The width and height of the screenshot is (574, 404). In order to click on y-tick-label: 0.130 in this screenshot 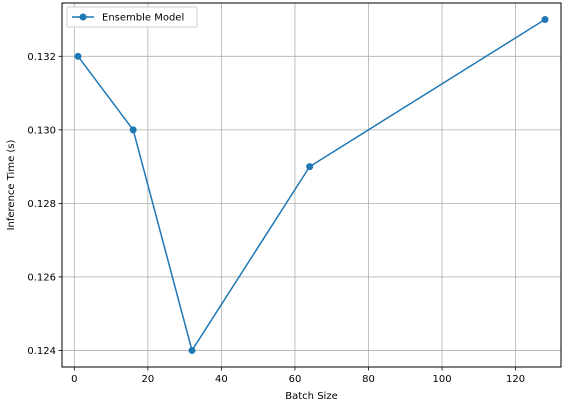, I will do `click(41, 130)`.